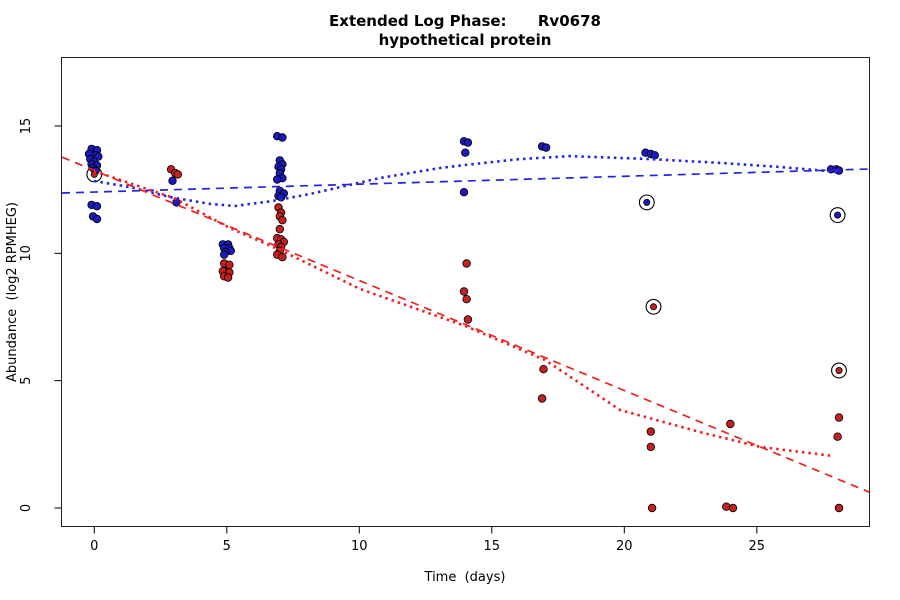 The width and height of the screenshot is (900, 600). Describe the element at coordinates (492, 546) in the screenshot. I see `x-tick-label: 15` at that location.